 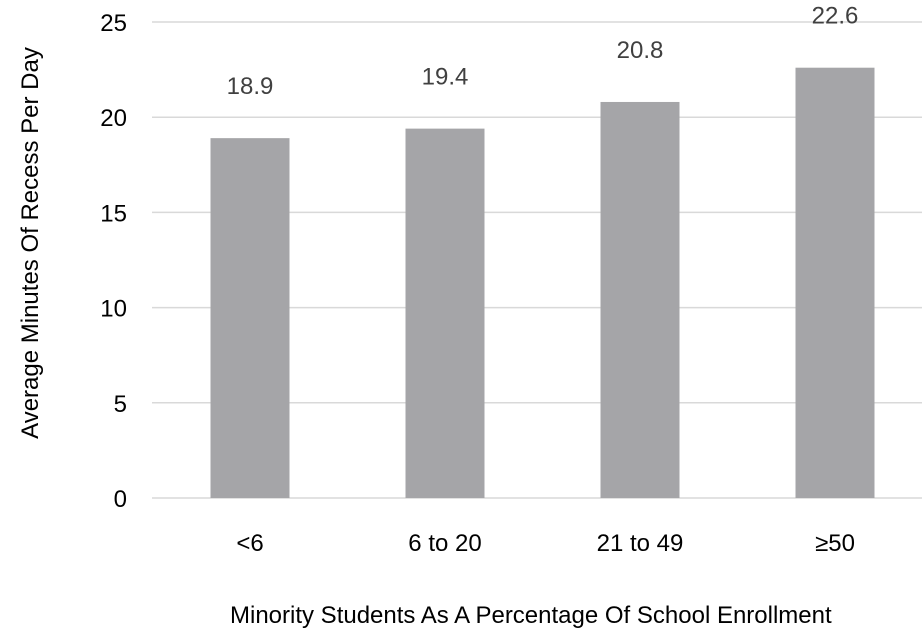 What do you see at coordinates (113, 309) in the screenshot?
I see `y-tick-label: 10` at bounding box center [113, 309].